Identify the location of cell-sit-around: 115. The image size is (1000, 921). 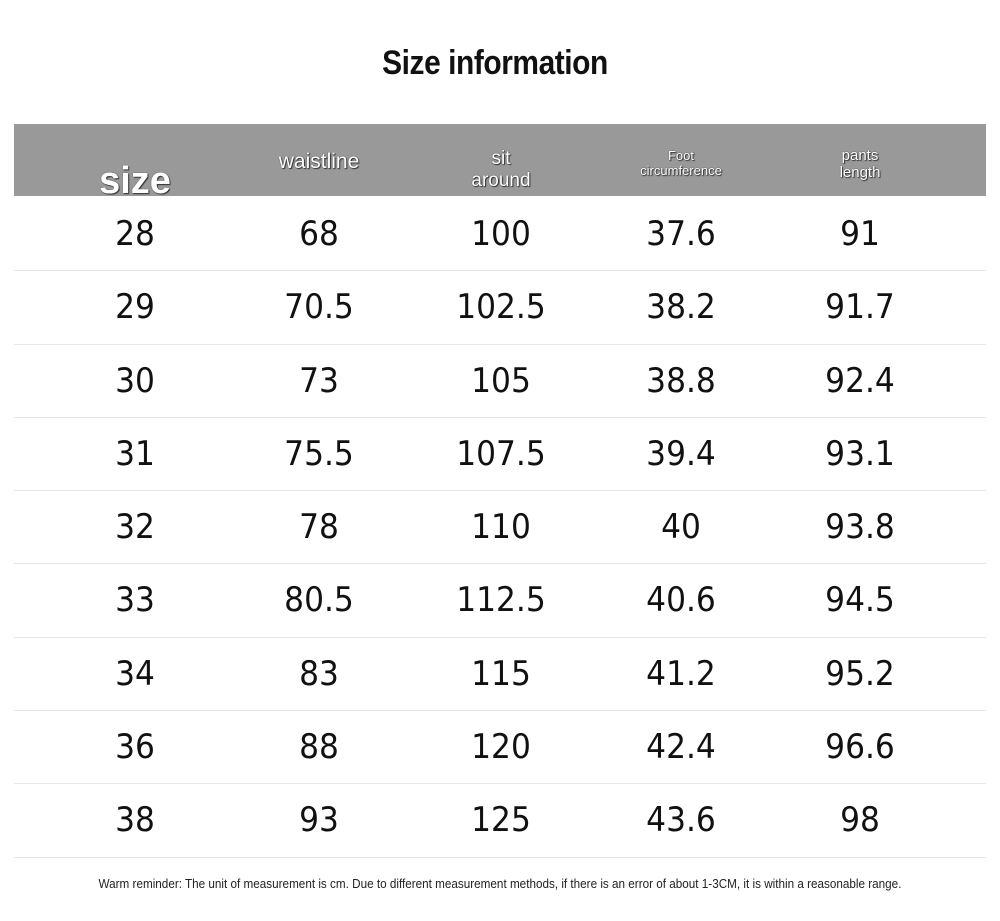
(501, 673).